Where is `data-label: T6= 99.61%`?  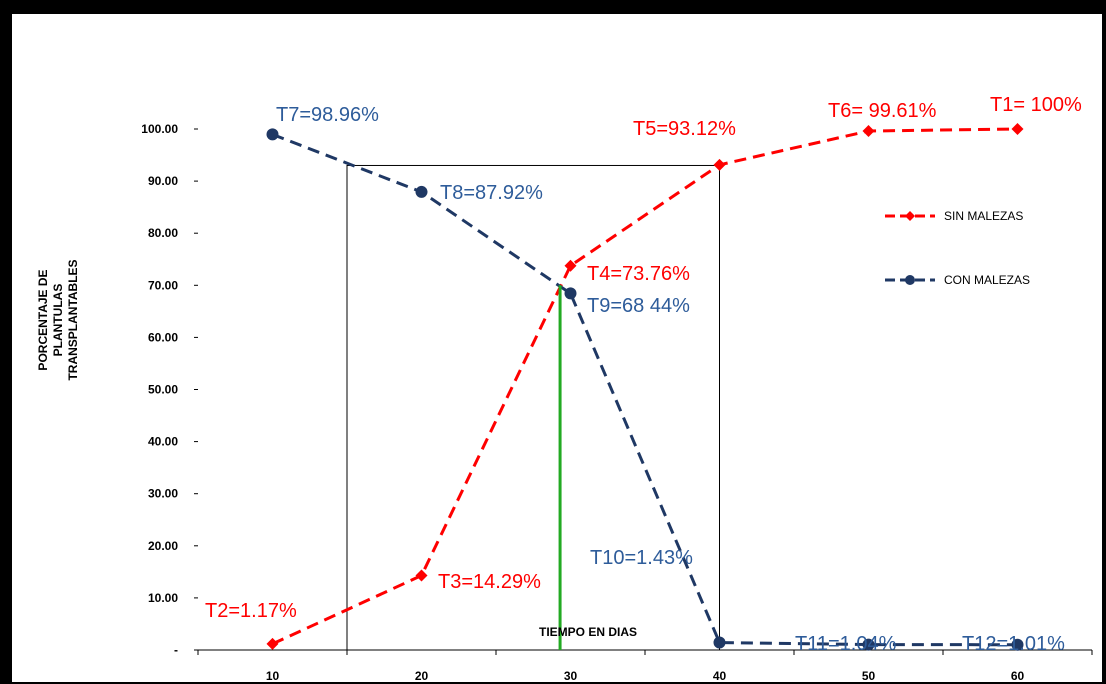
data-label: T6= 99.61% is located at coordinates (882, 111).